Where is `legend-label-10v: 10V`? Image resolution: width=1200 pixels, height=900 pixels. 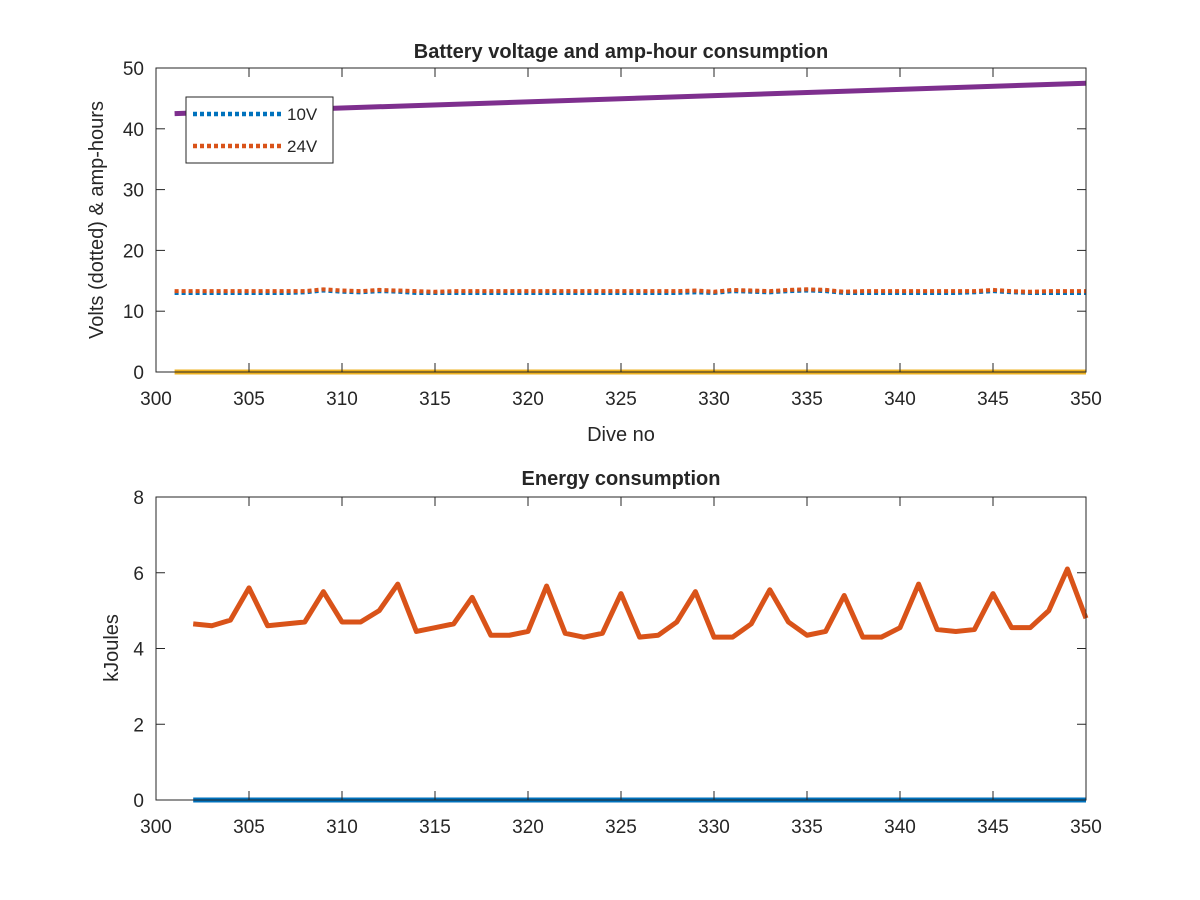
legend-label-10v: 10V is located at coordinates (302, 114).